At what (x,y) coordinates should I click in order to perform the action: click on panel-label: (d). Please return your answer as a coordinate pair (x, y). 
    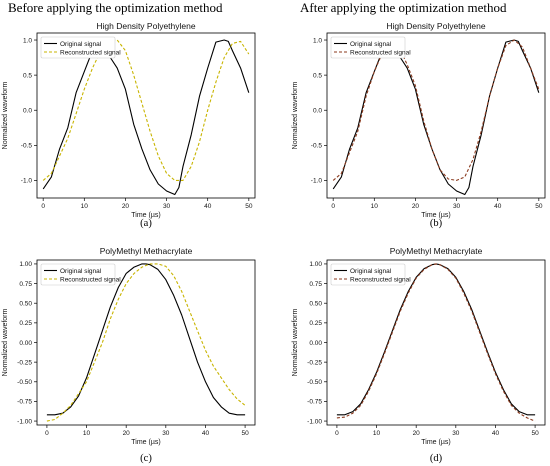
    Looking at the image, I should click on (436, 458).